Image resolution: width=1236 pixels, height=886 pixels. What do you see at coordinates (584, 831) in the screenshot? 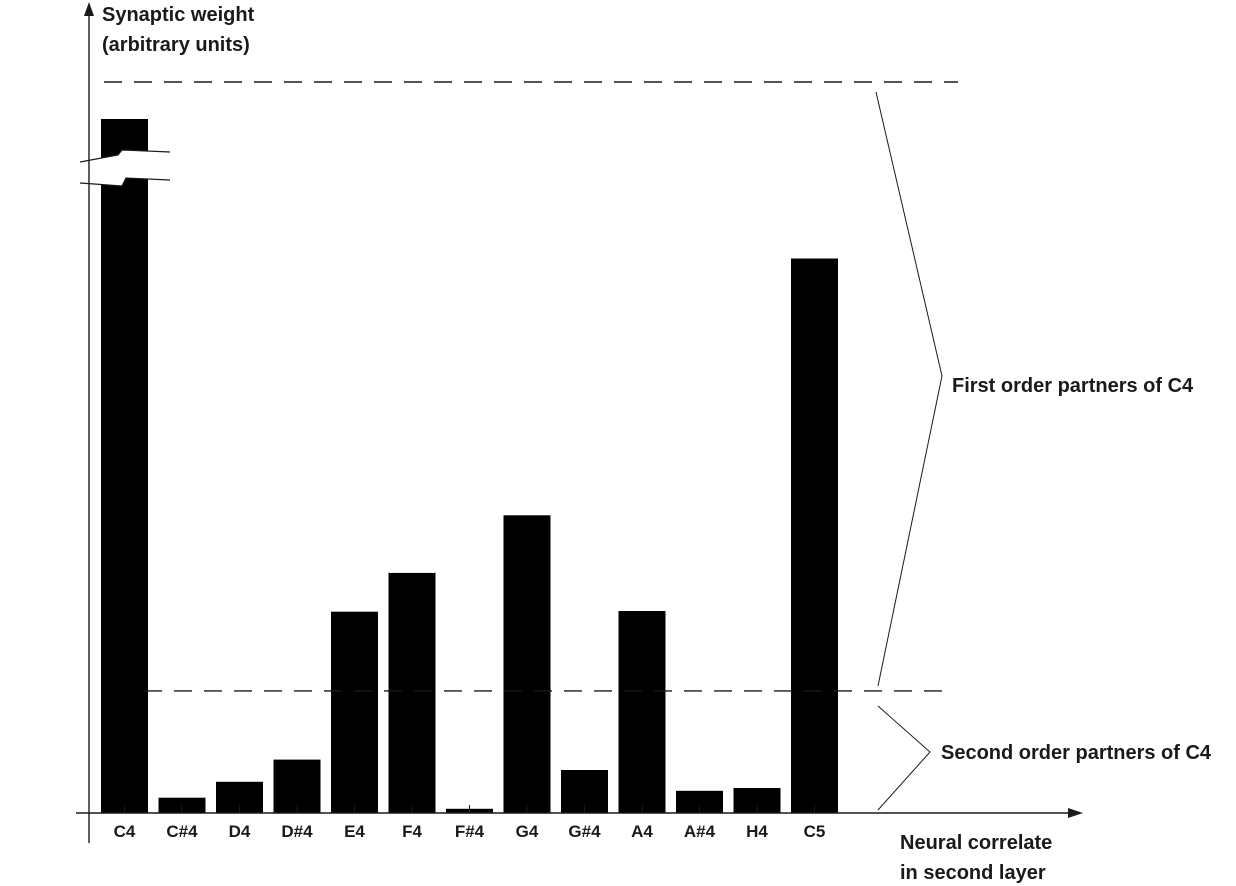
I see `x-tick-label: G#4` at bounding box center [584, 831].